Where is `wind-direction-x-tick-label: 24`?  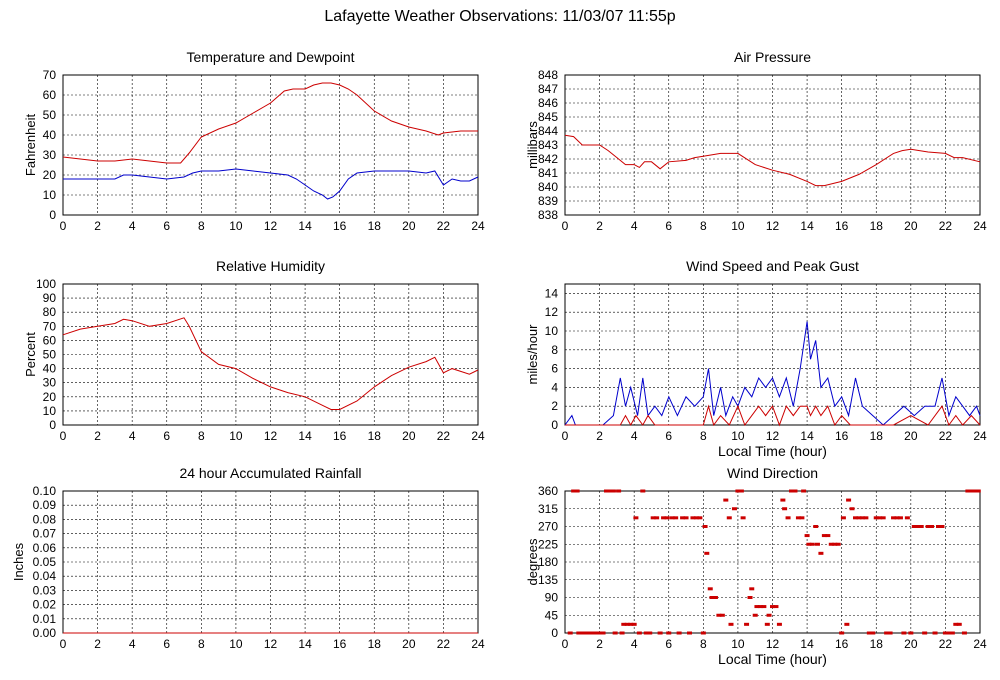 wind-direction-x-tick-label: 24 is located at coordinates (980, 644).